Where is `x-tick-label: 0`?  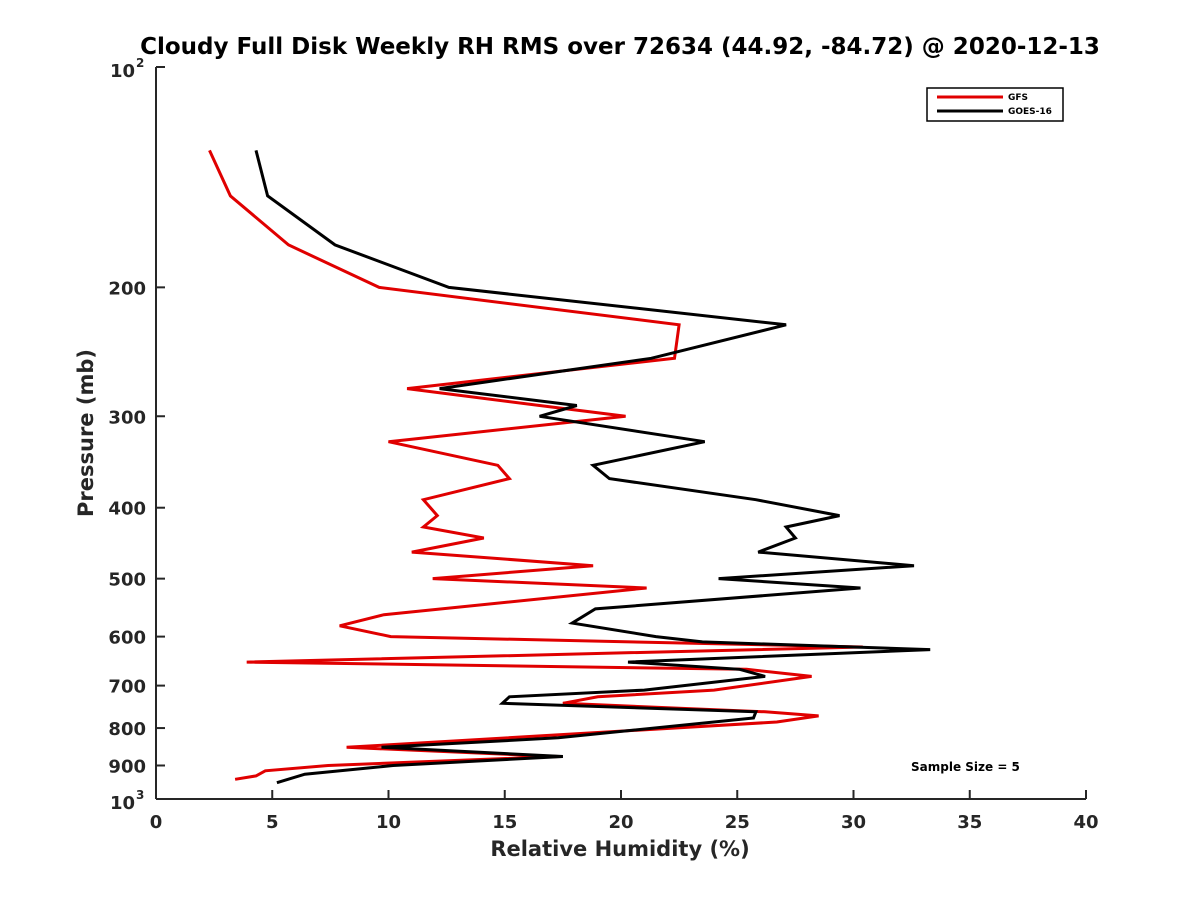 x-tick-label: 0 is located at coordinates (156, 822).